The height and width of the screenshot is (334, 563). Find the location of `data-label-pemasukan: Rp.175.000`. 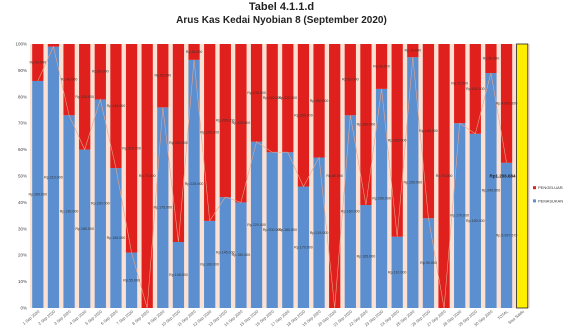

data-label-pemasukan: Rp.175.000 is located at coordinates (163, 208).